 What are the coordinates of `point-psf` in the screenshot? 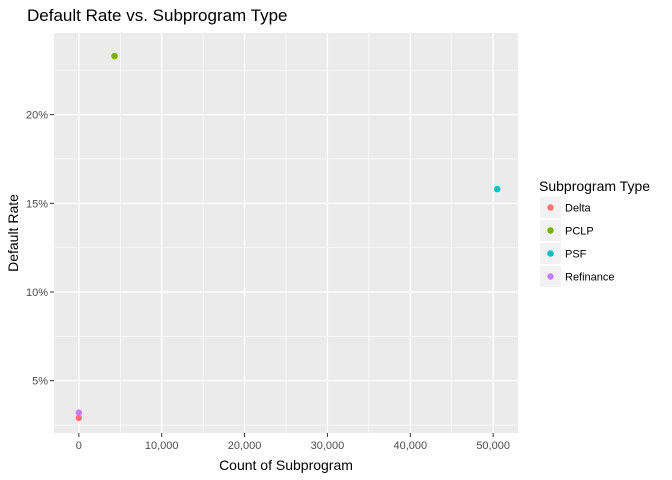 It's located at (497, 189).